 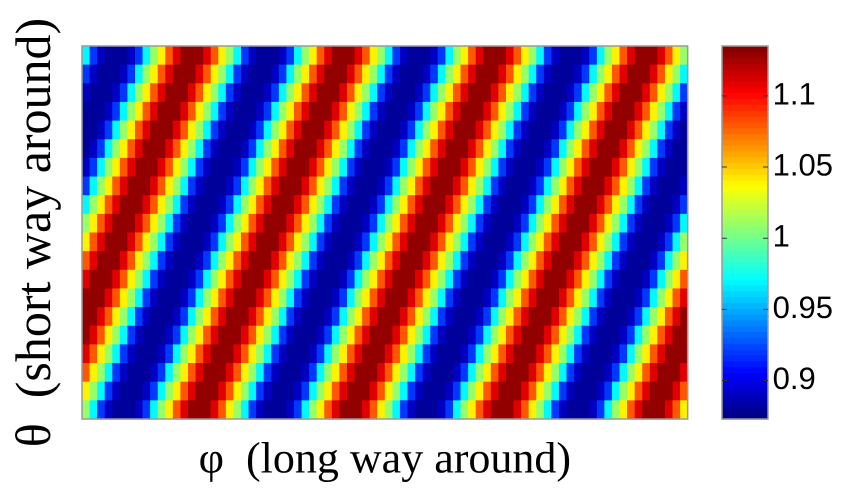 I want to click on y-axis-title: θ (short way around), so click(x=33, y=233).